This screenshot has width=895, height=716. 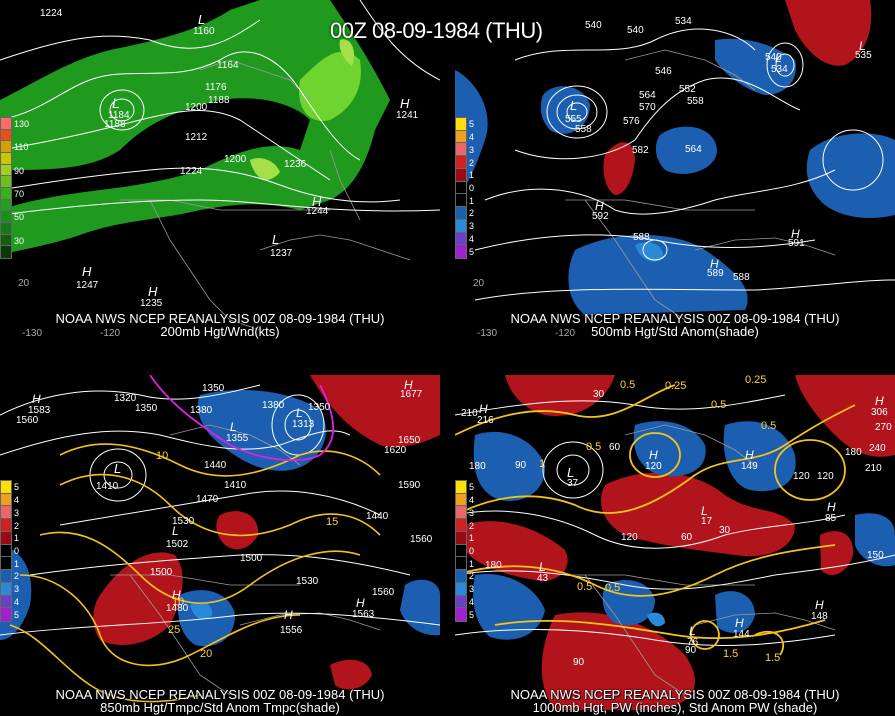 I want to click on center-value-1247: 1247, so click(x=87, y=285).